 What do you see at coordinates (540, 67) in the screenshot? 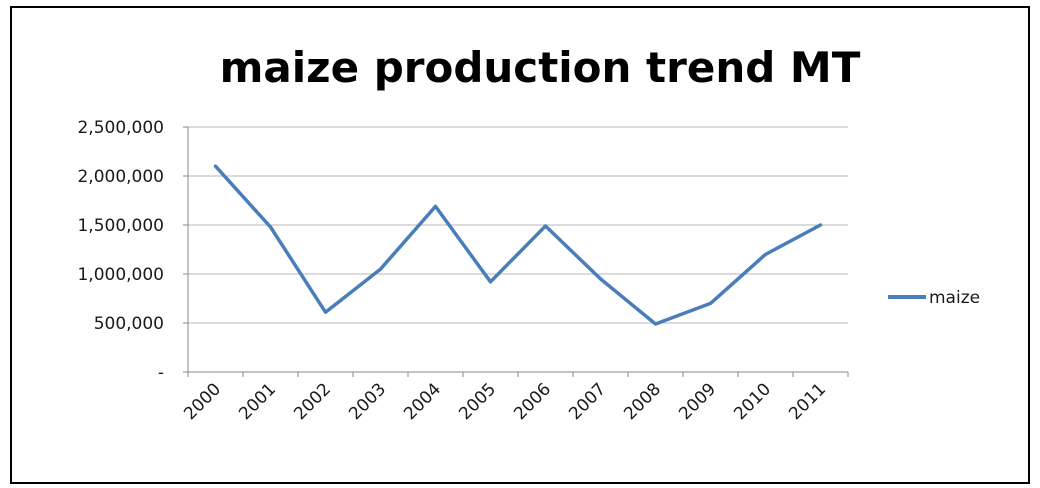
I see `chart-title: maize production trend MT` at bounding box center [540, 67].